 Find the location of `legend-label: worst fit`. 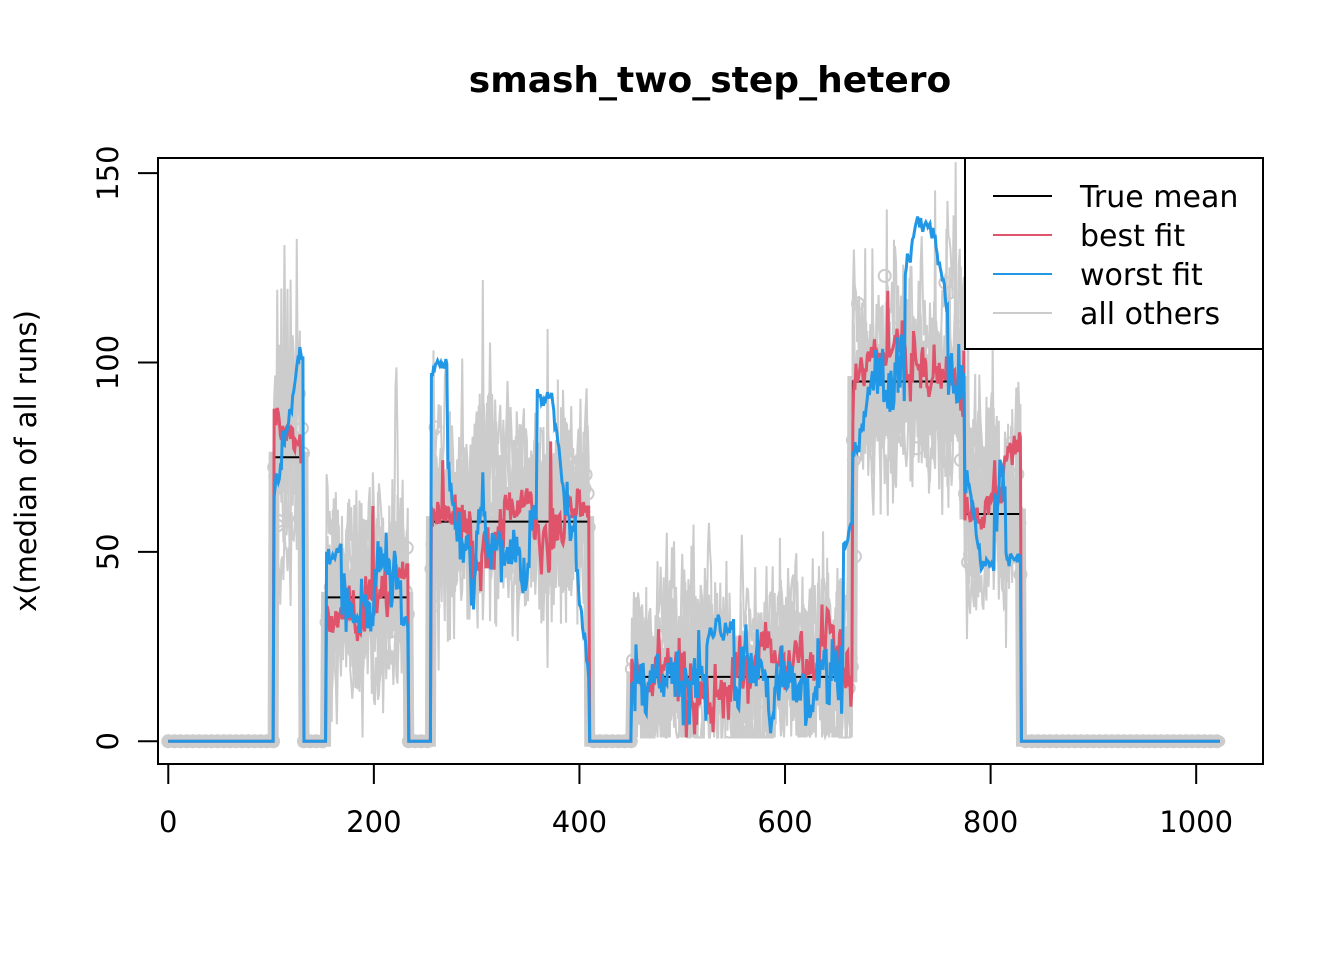

legend-label: worst fit is located at coordinates (1141, 275).